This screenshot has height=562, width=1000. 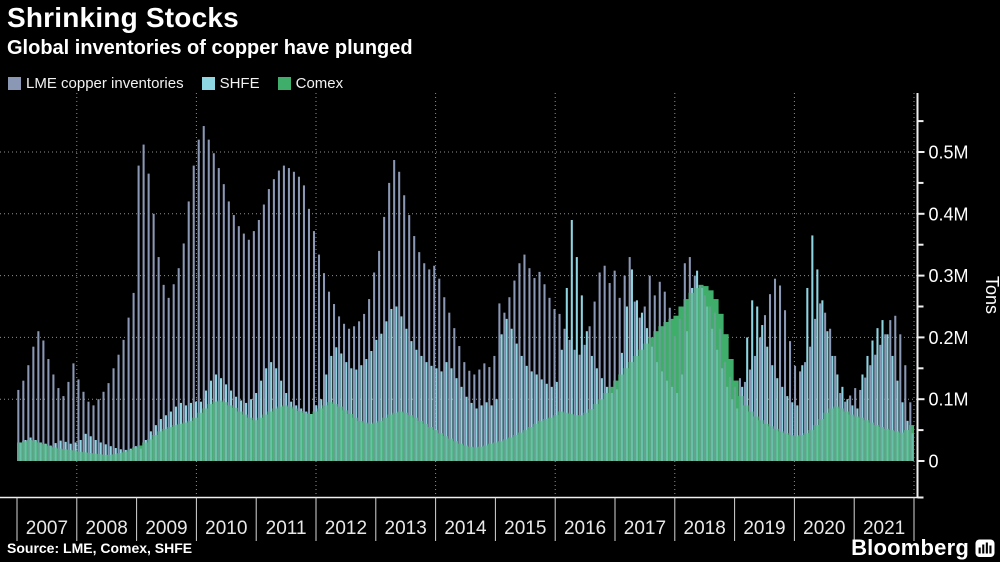 What do you see at coordinates (934, 462) in the screenshot?
I see `y-tick-label: 0` at bounding box center [934, 462].